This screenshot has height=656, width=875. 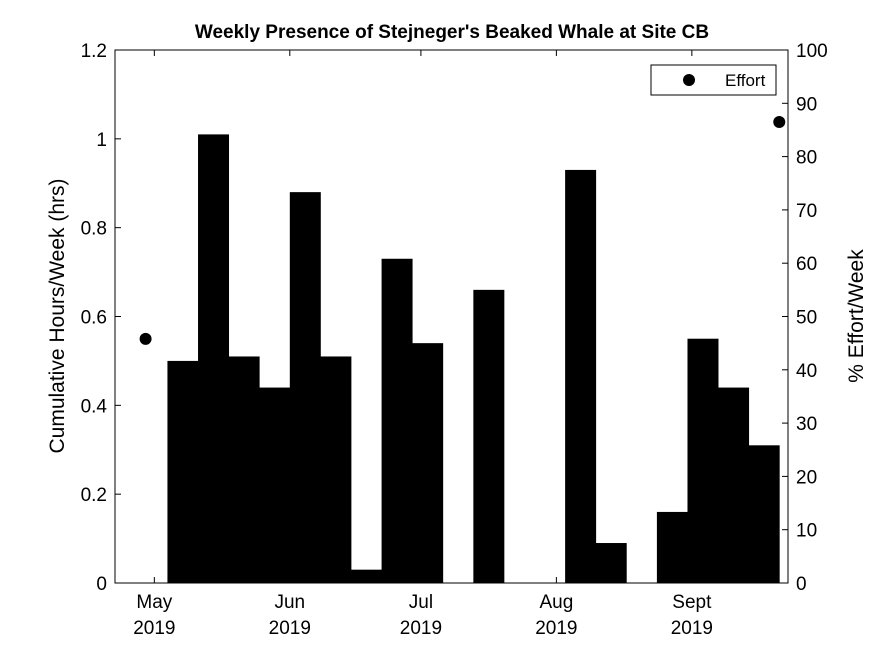 I want to click on left-tick-label: 0.2, so click(x=94, y=495).